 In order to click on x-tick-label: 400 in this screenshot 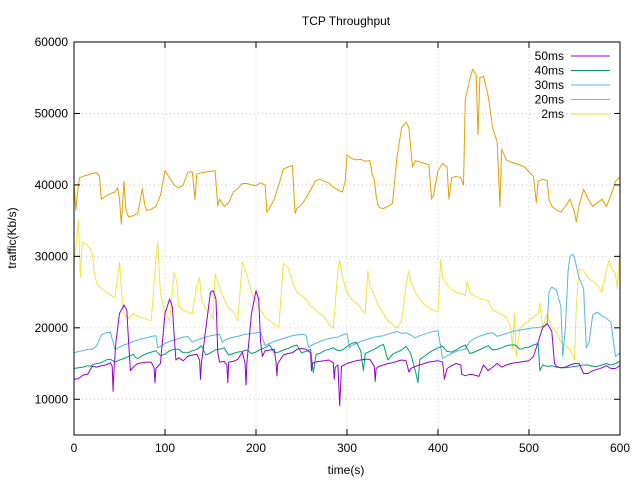, I will do `click(438, 448)`.